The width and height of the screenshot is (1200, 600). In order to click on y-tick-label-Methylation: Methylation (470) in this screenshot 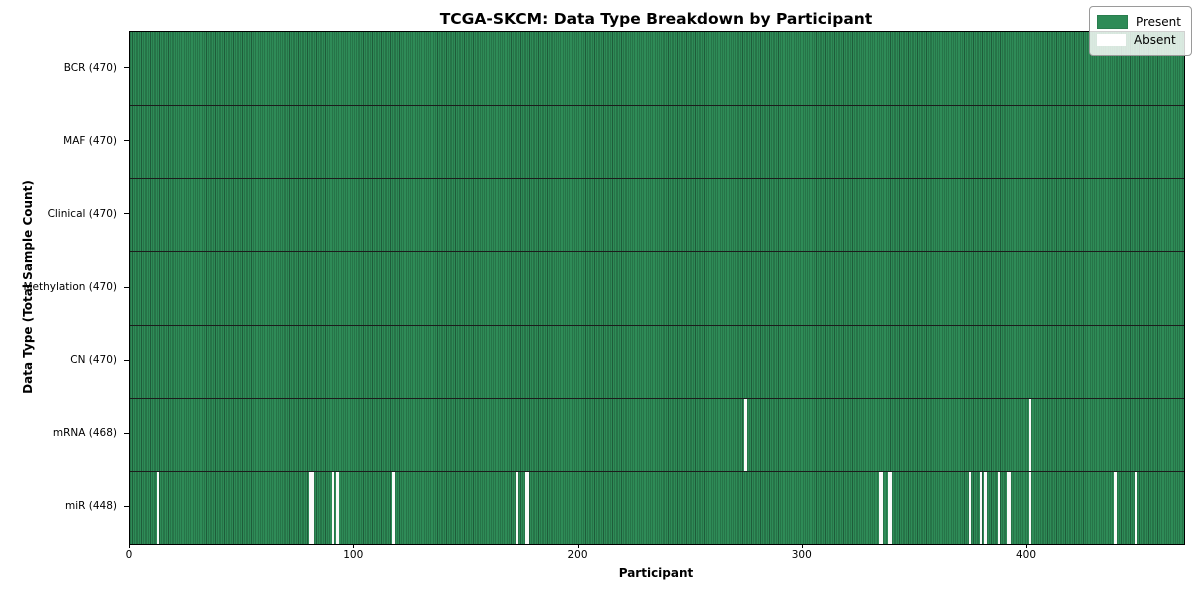, I will do `click(70, 287)`.